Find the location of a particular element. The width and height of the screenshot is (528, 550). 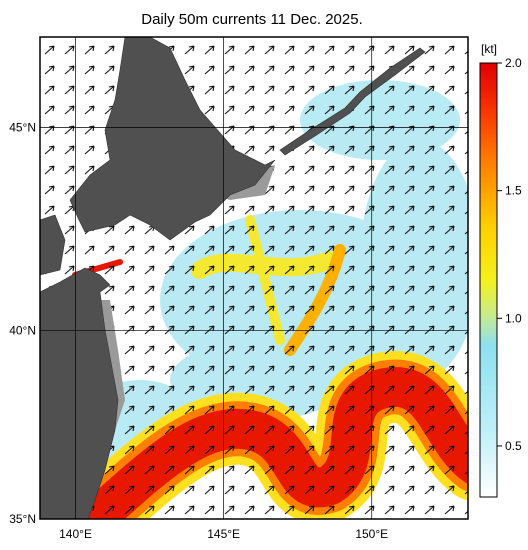

lon-tick-label: 140°E is located at coordinates (75, 534).